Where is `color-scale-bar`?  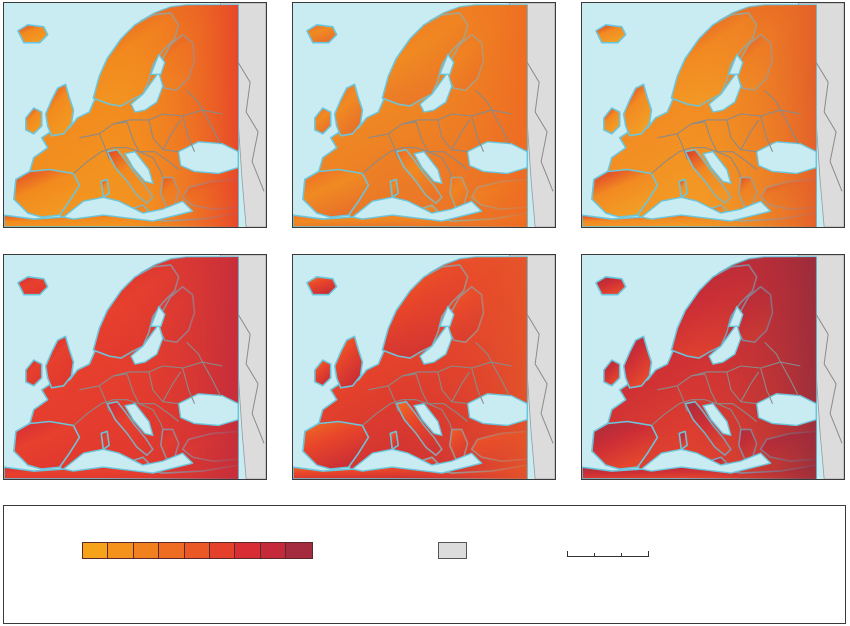
color-scale-bar is located at coordinates (197, 550).